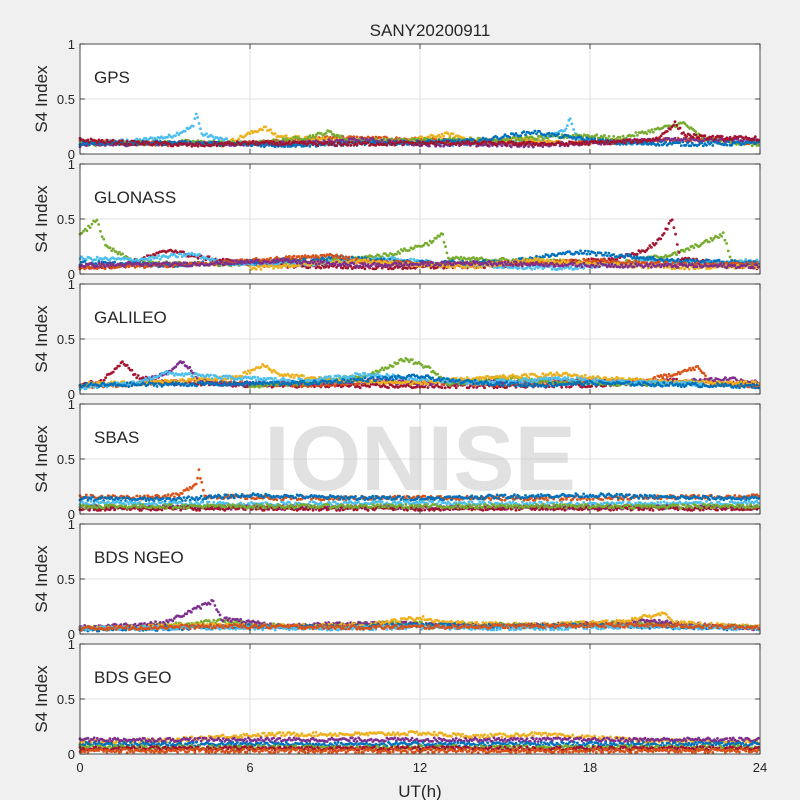 Image resolution: width=800 pixels, height=800 pixels. What do you see at coordinates (419, 130) in the screenshot?
I see `series-points` at bounding box center [419, 130].